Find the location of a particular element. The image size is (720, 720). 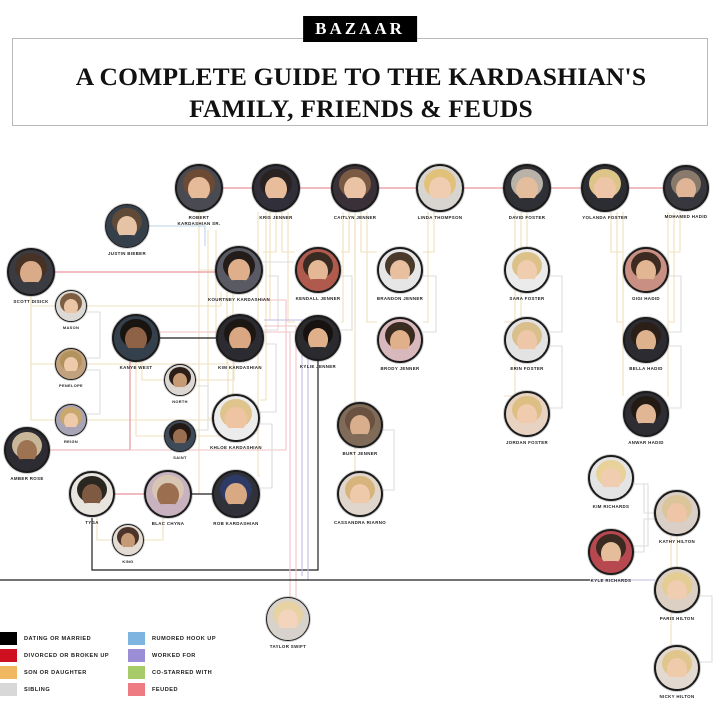

person-node-sara: SARA FOSTER is located at coordinates (527, 274).